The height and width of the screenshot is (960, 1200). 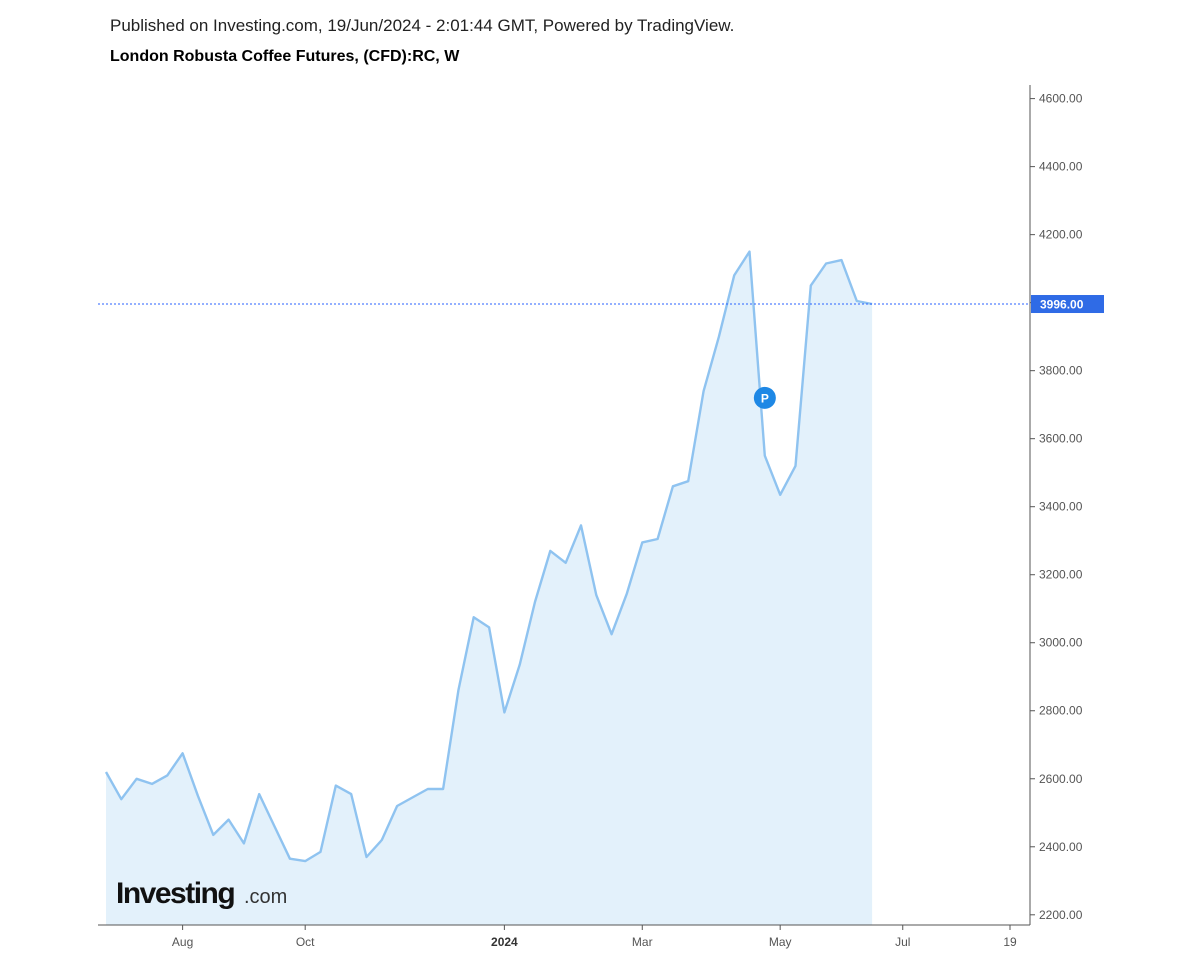 I want to click on p-marker-label: P, so click(x=765, y=398).